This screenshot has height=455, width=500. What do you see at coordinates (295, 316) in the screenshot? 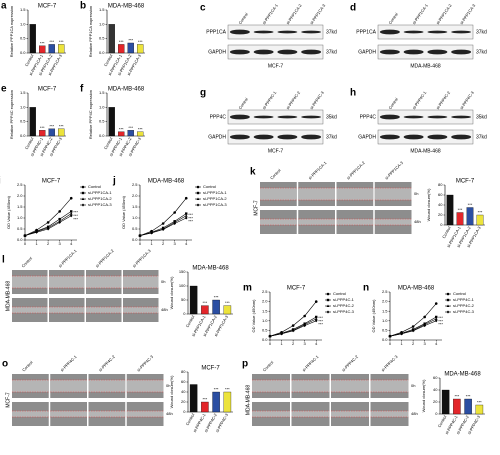
I see `axis` at bounding box center [295, 316].